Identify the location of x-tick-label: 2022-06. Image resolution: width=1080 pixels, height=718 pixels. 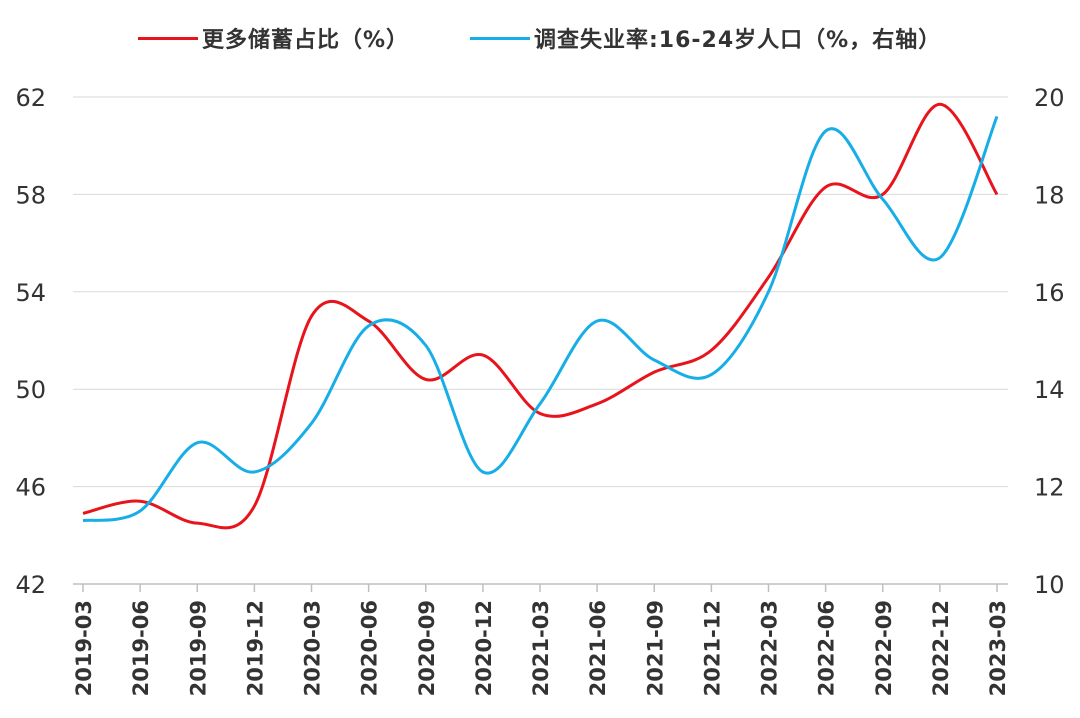
(827, 648).